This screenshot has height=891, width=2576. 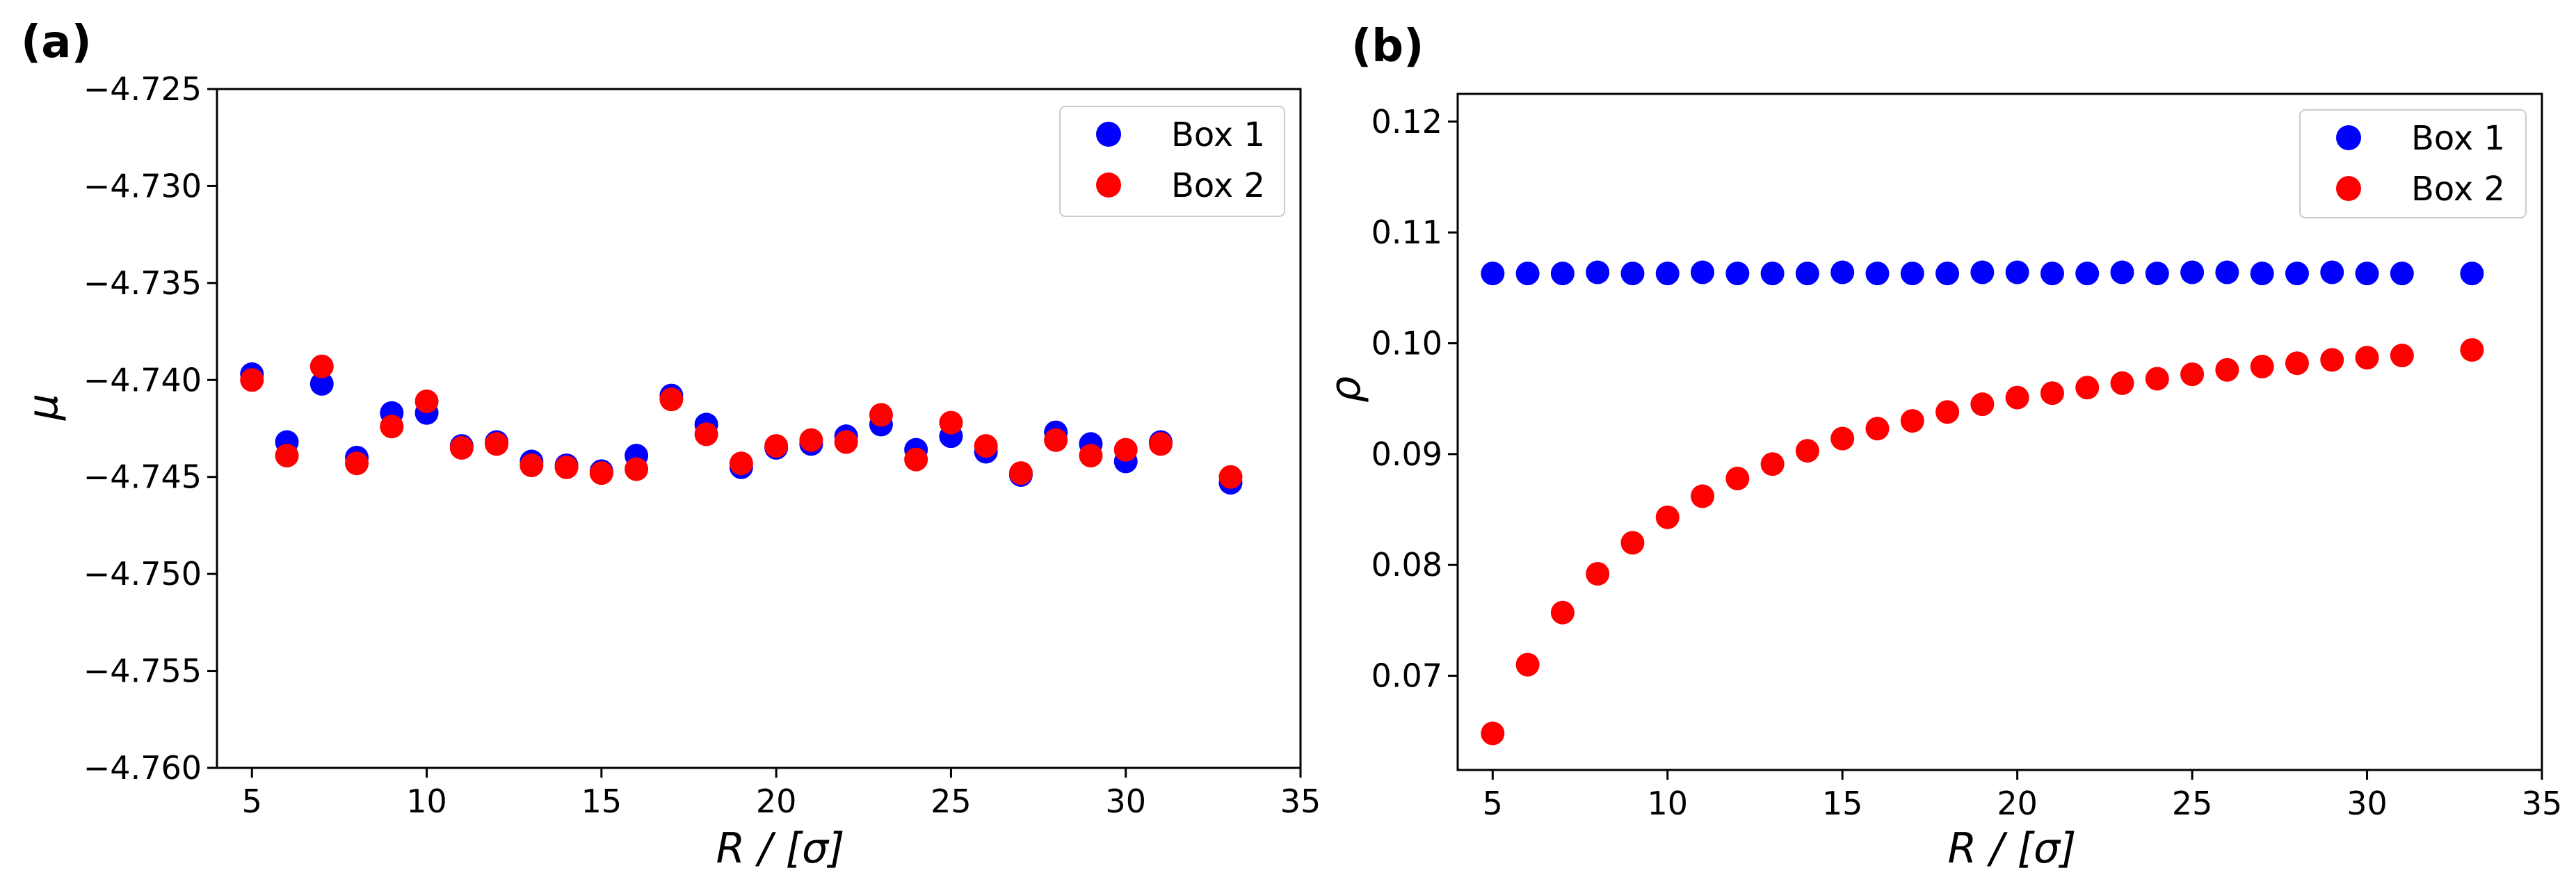 I want to click on chart-a-ytick-label: −4.760, so click(x=142, y=768).